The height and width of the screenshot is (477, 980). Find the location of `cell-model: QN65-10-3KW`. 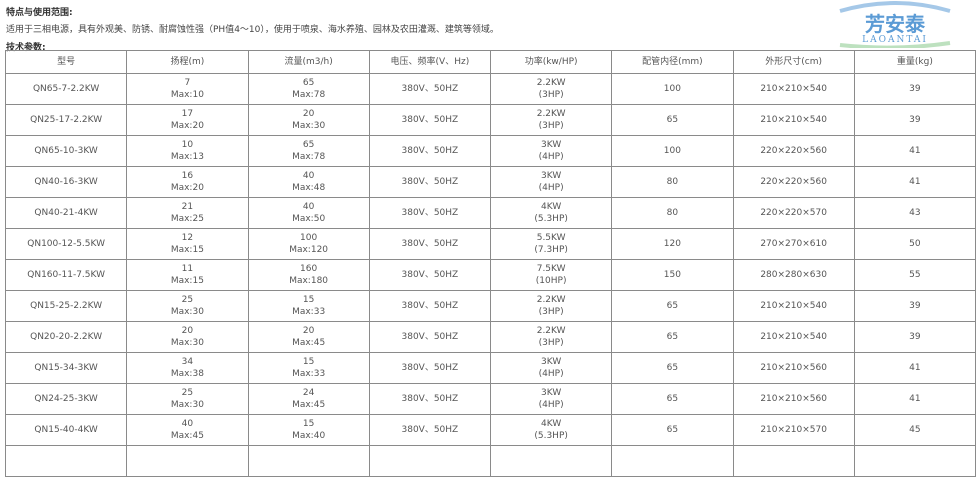

cell-model: QN65-10-3KW is located at coordinates (66, 151).